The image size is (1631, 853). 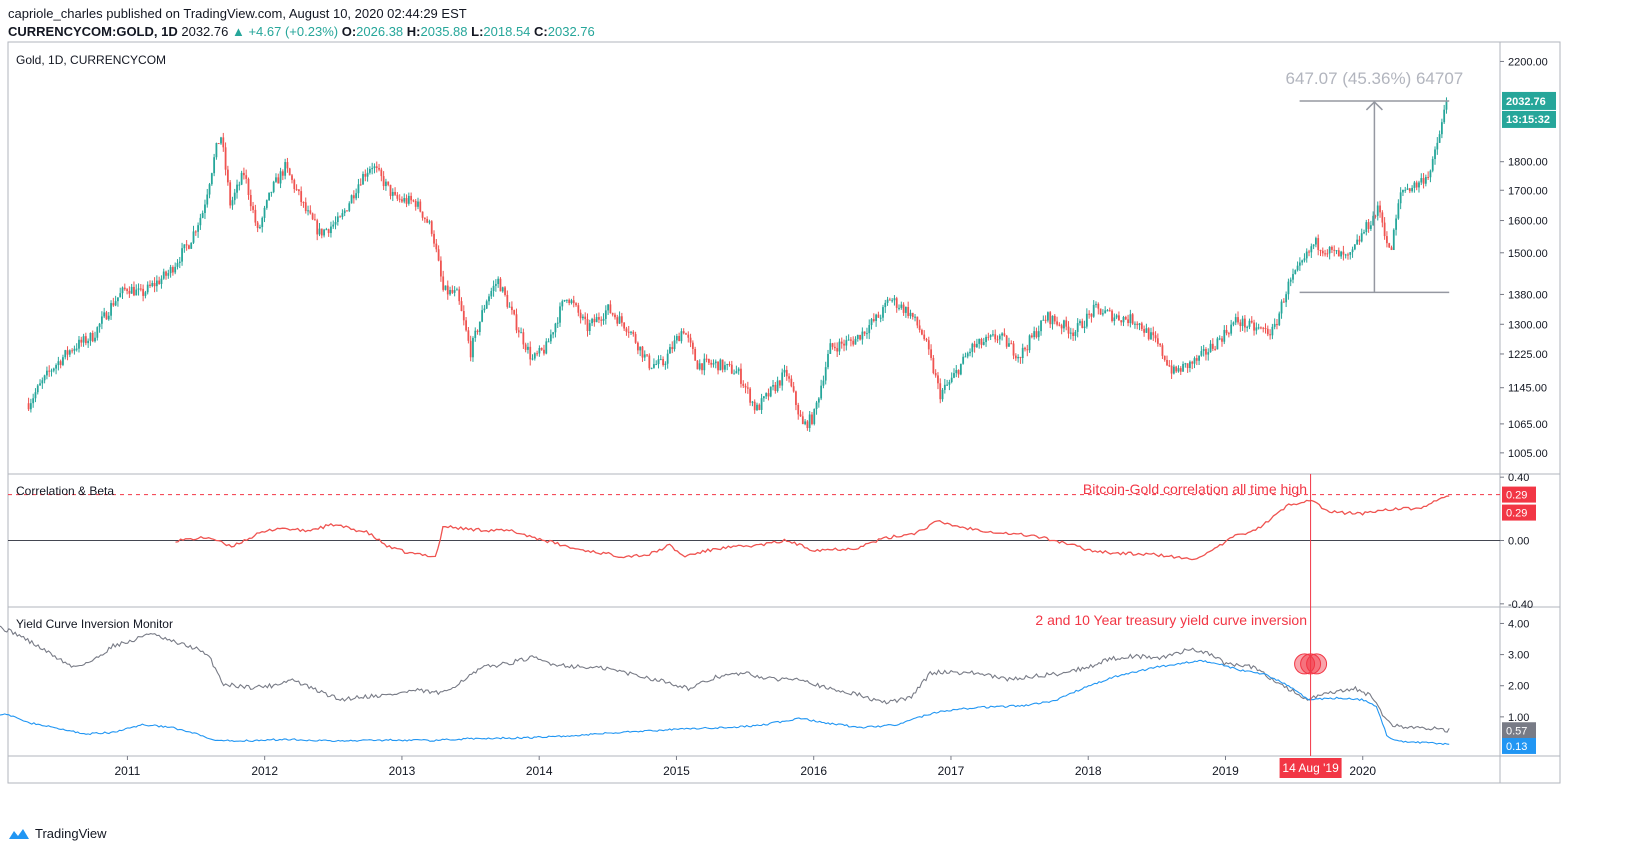 I want to click on x-tick-label: 2018, so click(x=1088, y=771).